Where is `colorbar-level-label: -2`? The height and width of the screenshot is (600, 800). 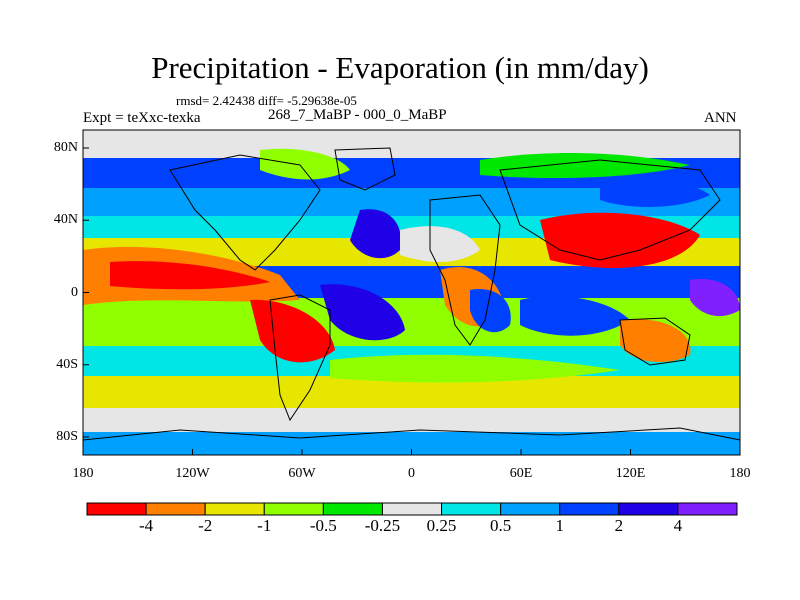 colorbar-level-label: -2 is located at coordinates (205, 525).